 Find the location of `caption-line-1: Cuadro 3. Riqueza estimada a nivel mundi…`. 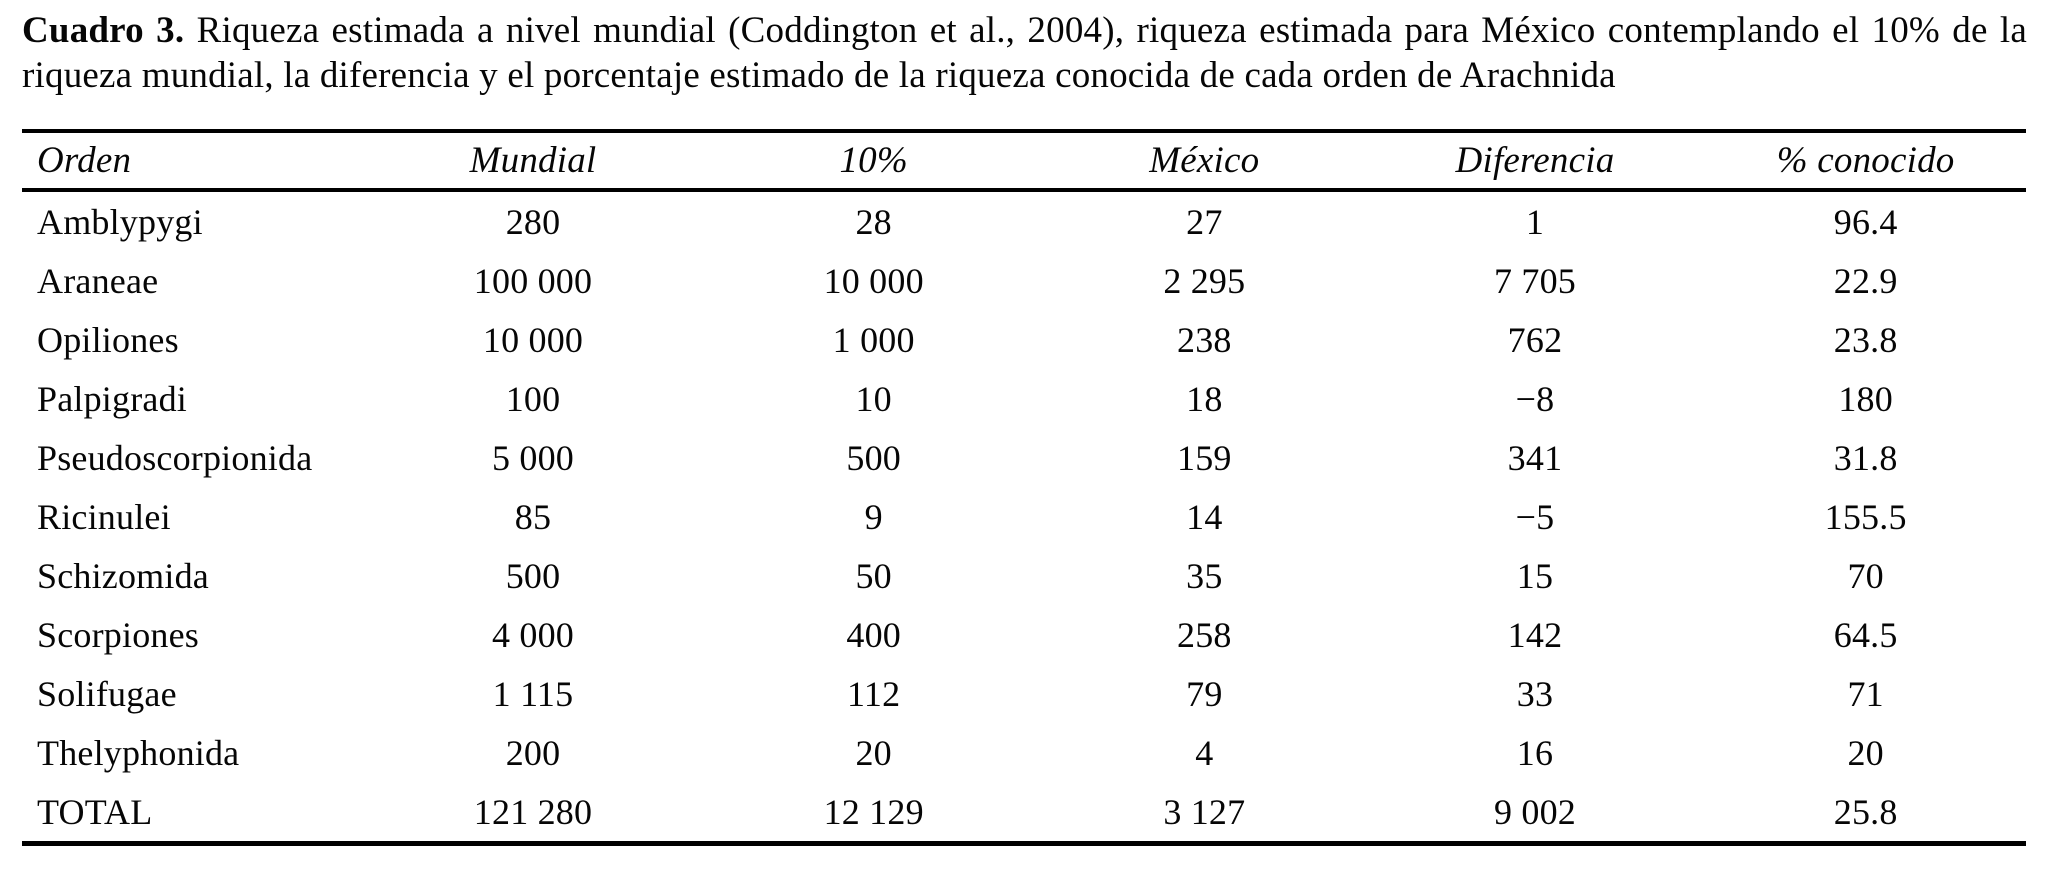

caption-line-1: Cuadro 3. Riqueza estimada a nivel mundi… is located at coordinates (1024, 30).